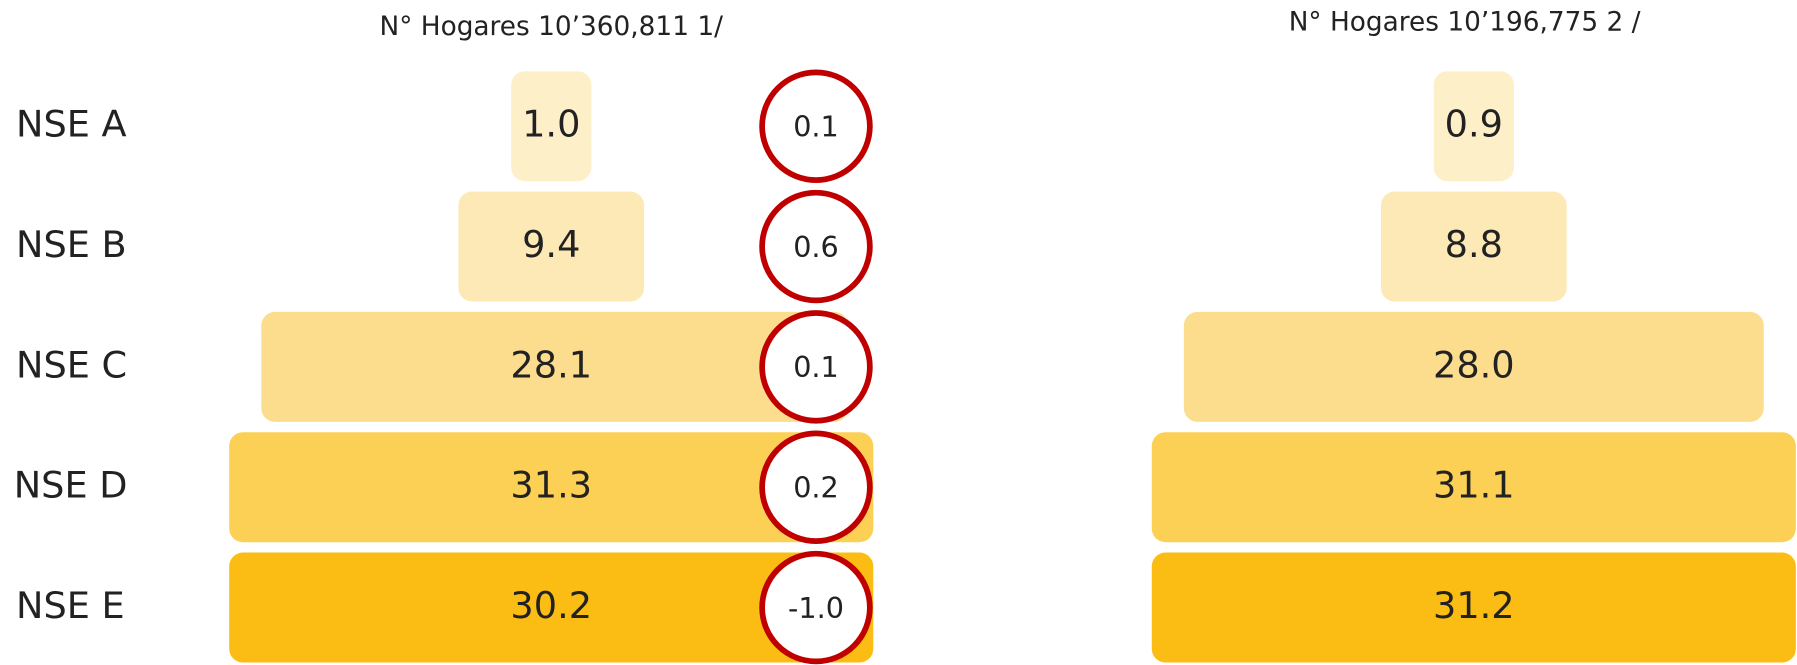 The image size is (1797, 665). I want to click on right-value: 31.1, so click(1474, 485).